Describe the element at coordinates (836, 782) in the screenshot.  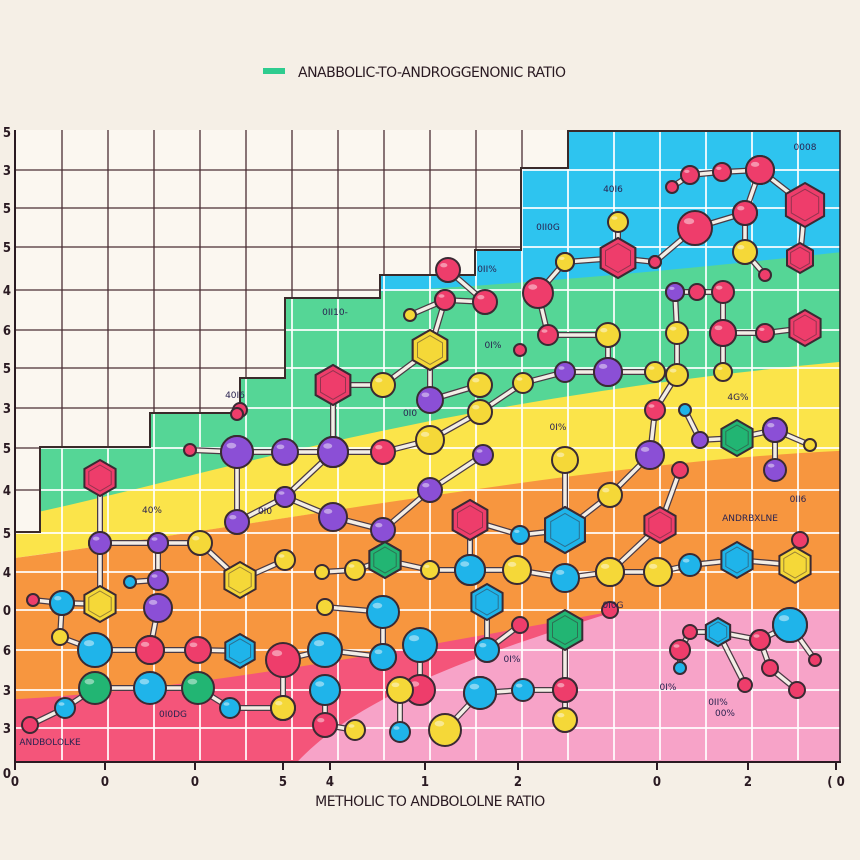
I see `x-tick-label: ( 0` at that location.